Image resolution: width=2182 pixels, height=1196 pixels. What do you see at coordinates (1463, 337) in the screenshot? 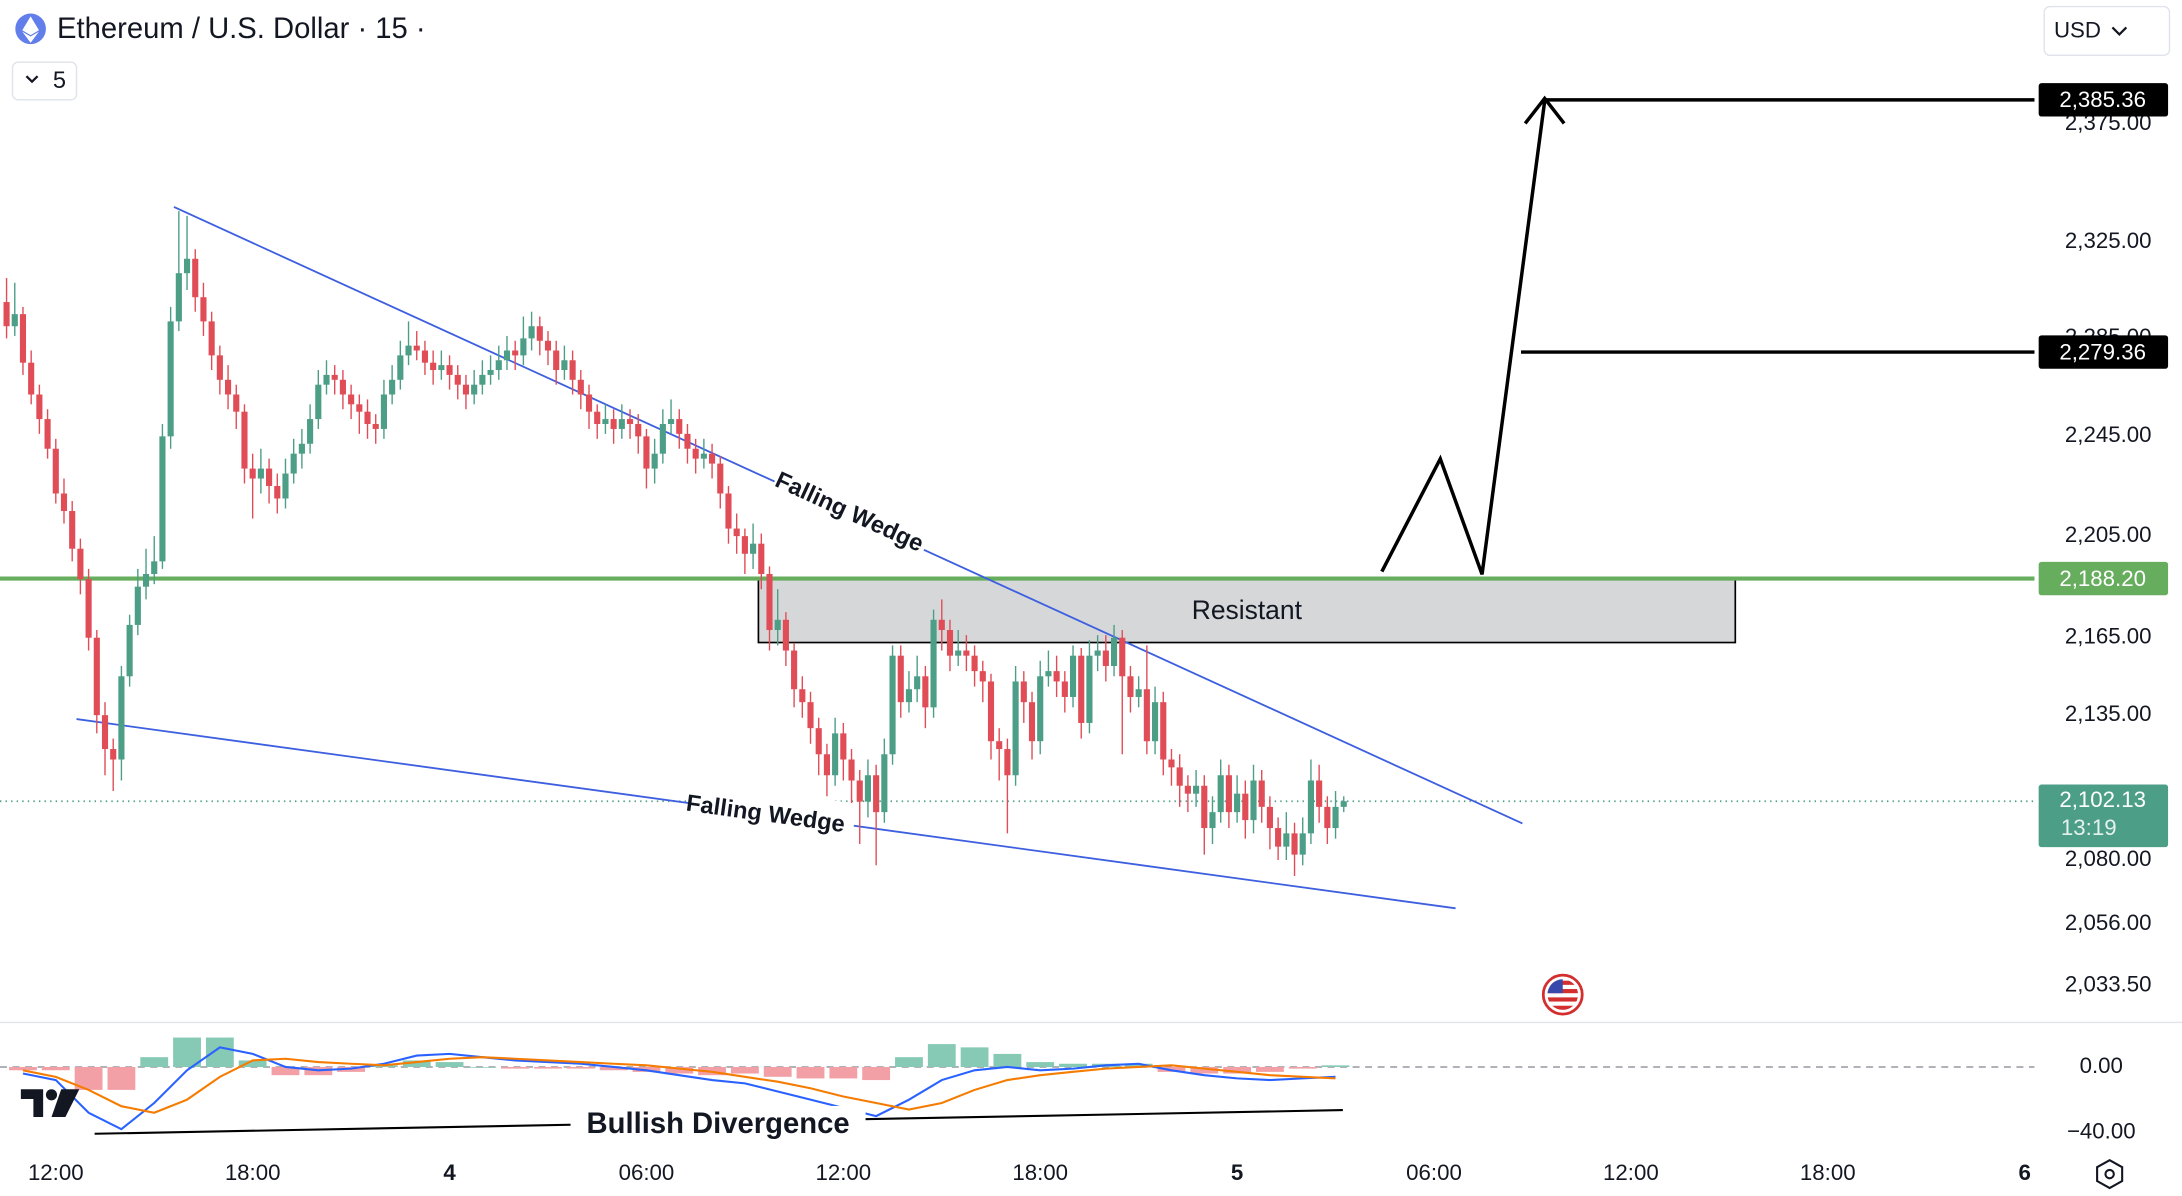
I see `projection-path` at bounding box center [1463, 337].